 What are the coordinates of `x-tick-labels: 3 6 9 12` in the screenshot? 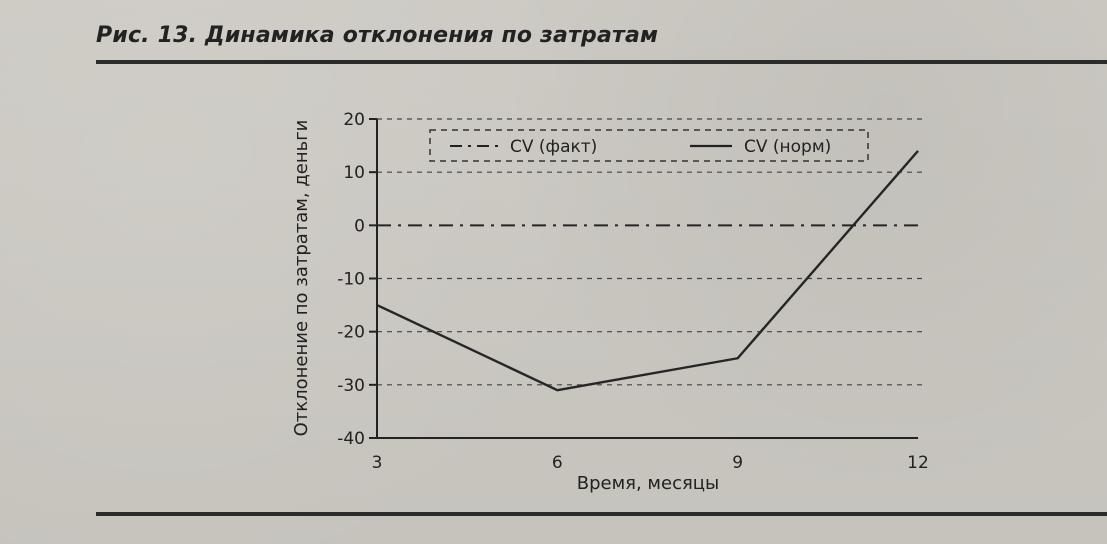 It's located at (650, 463).